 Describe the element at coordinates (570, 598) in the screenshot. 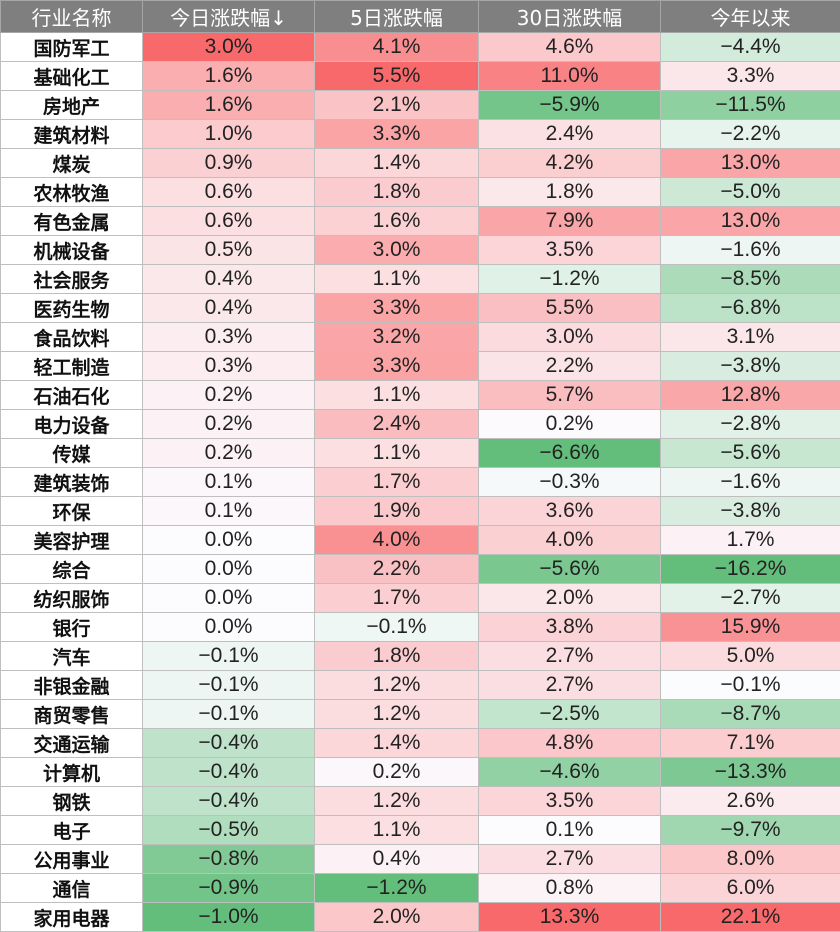

I see `thirty-day-change-cell: 2.0%` at that location.